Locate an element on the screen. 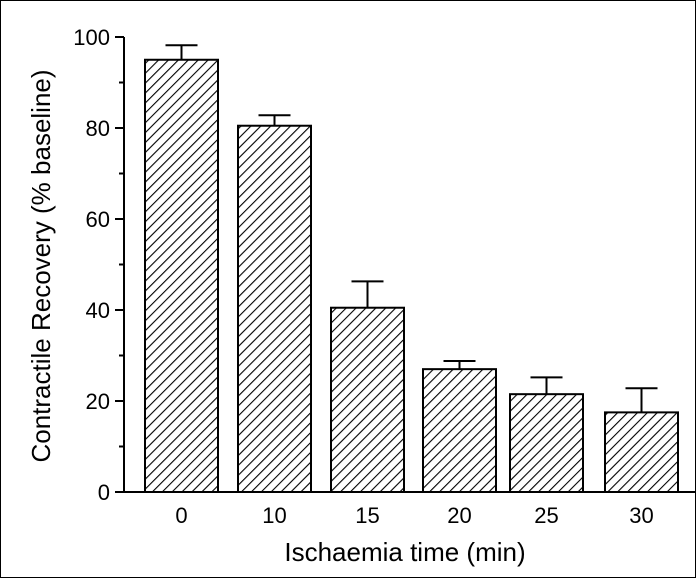  y-tick-label: 100 is located at coordinates (91, 37).